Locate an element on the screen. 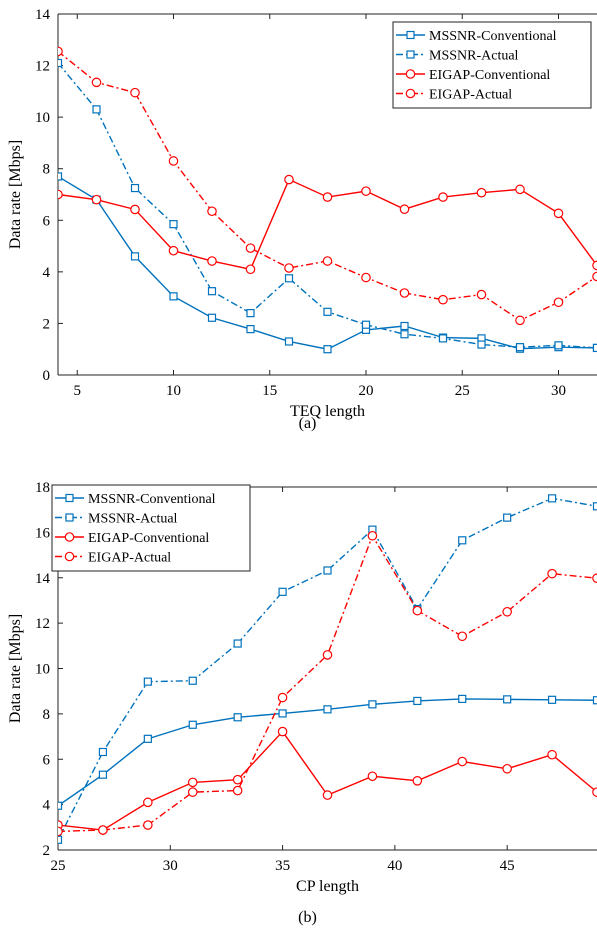 Image resolution: width=597 pixels, height=933 pixels. chart-b-y-tick-label: 4 is located at coordinates (47, 806).